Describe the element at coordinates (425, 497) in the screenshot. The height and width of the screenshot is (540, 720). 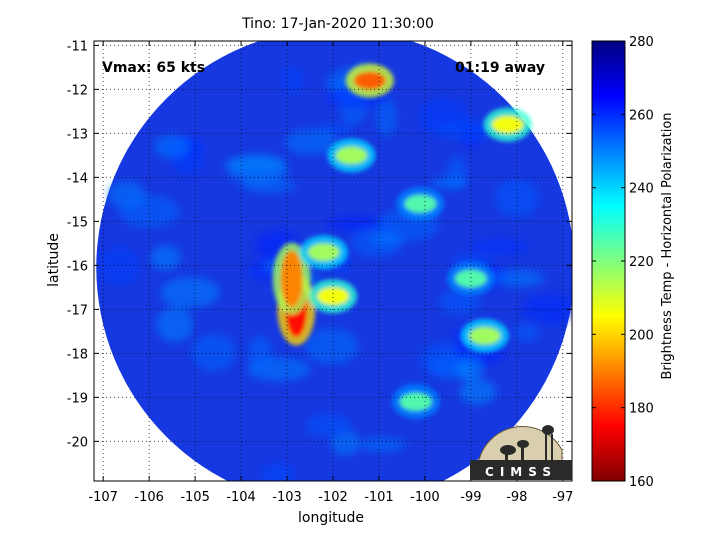
I see `x-tick-label: -100` at that location.